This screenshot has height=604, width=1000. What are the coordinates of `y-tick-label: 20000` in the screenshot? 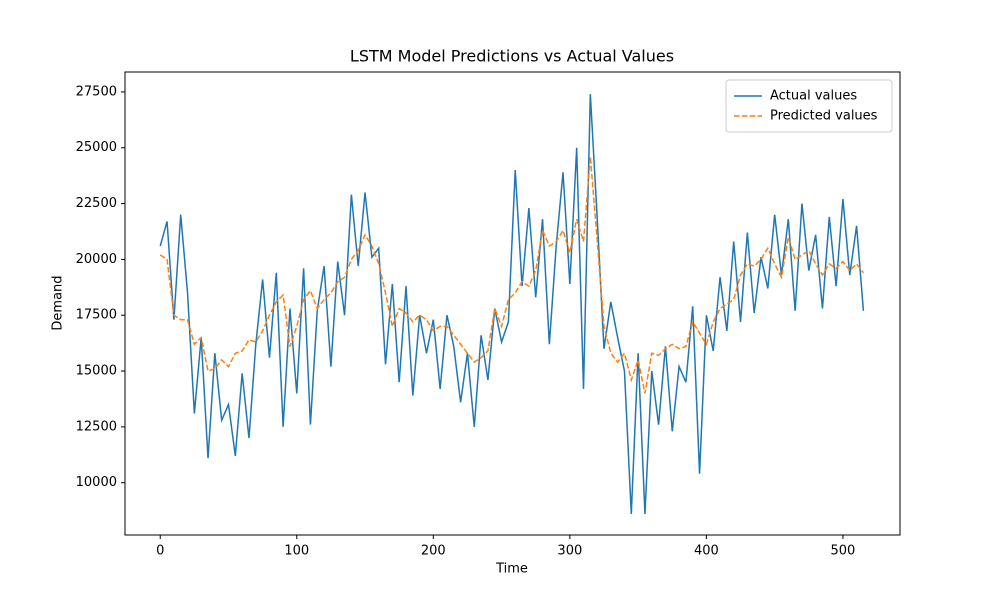 It's located at (96, 259).